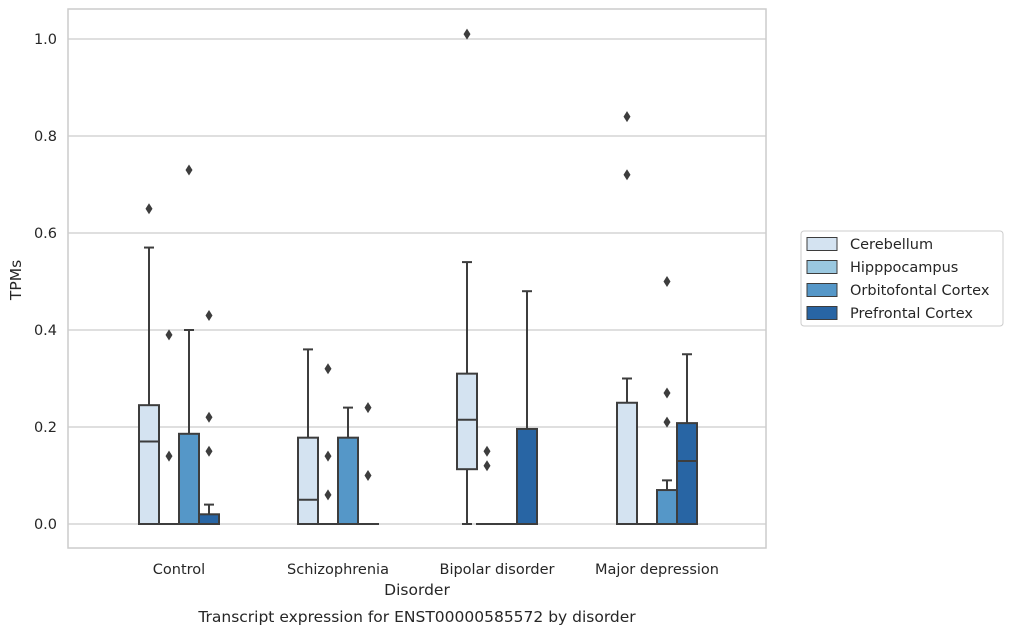 Image resolution: width=1014 pixels, height=634 pixels. Describe the element at coordinates (45, 331) in the screenshot. I see `y-tick-label: 0.4` at that location.